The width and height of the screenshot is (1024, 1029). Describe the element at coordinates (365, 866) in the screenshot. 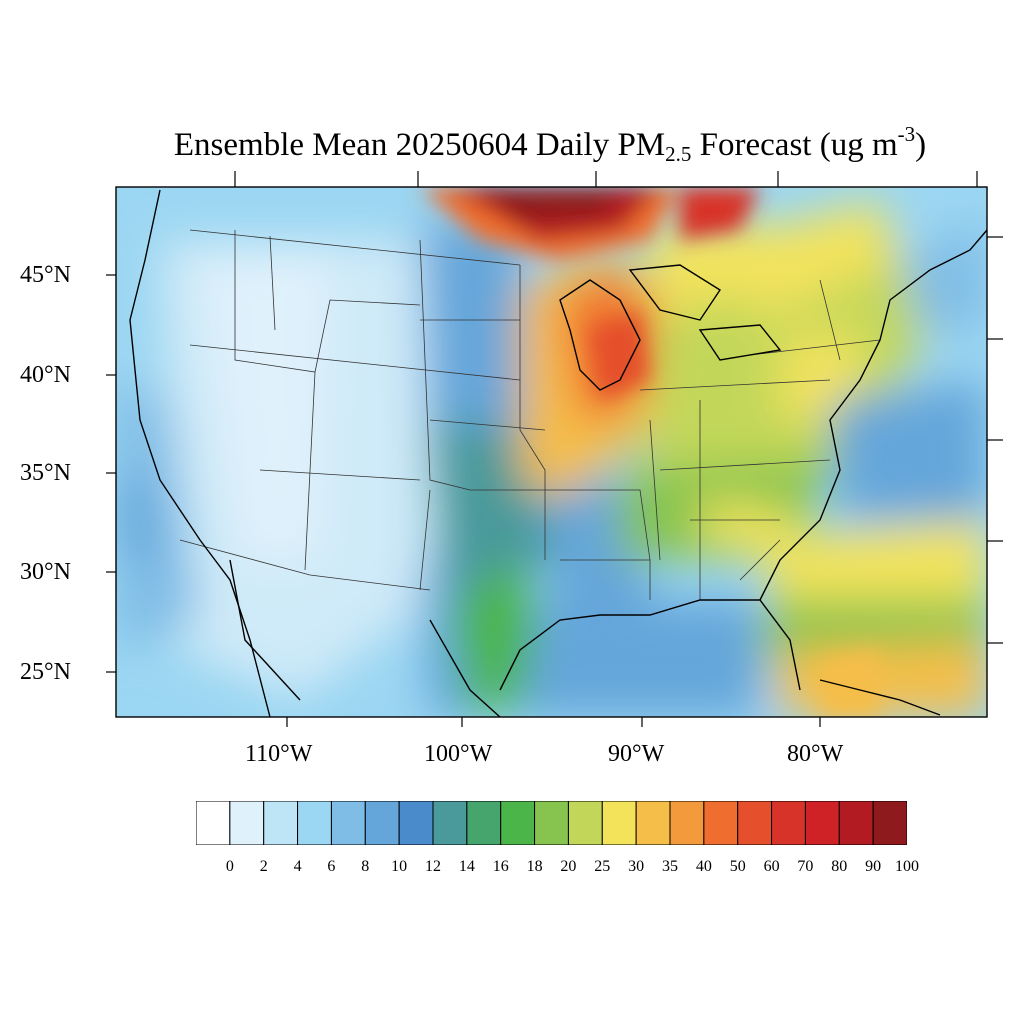

I see `colorbar-label: 8` at that location.